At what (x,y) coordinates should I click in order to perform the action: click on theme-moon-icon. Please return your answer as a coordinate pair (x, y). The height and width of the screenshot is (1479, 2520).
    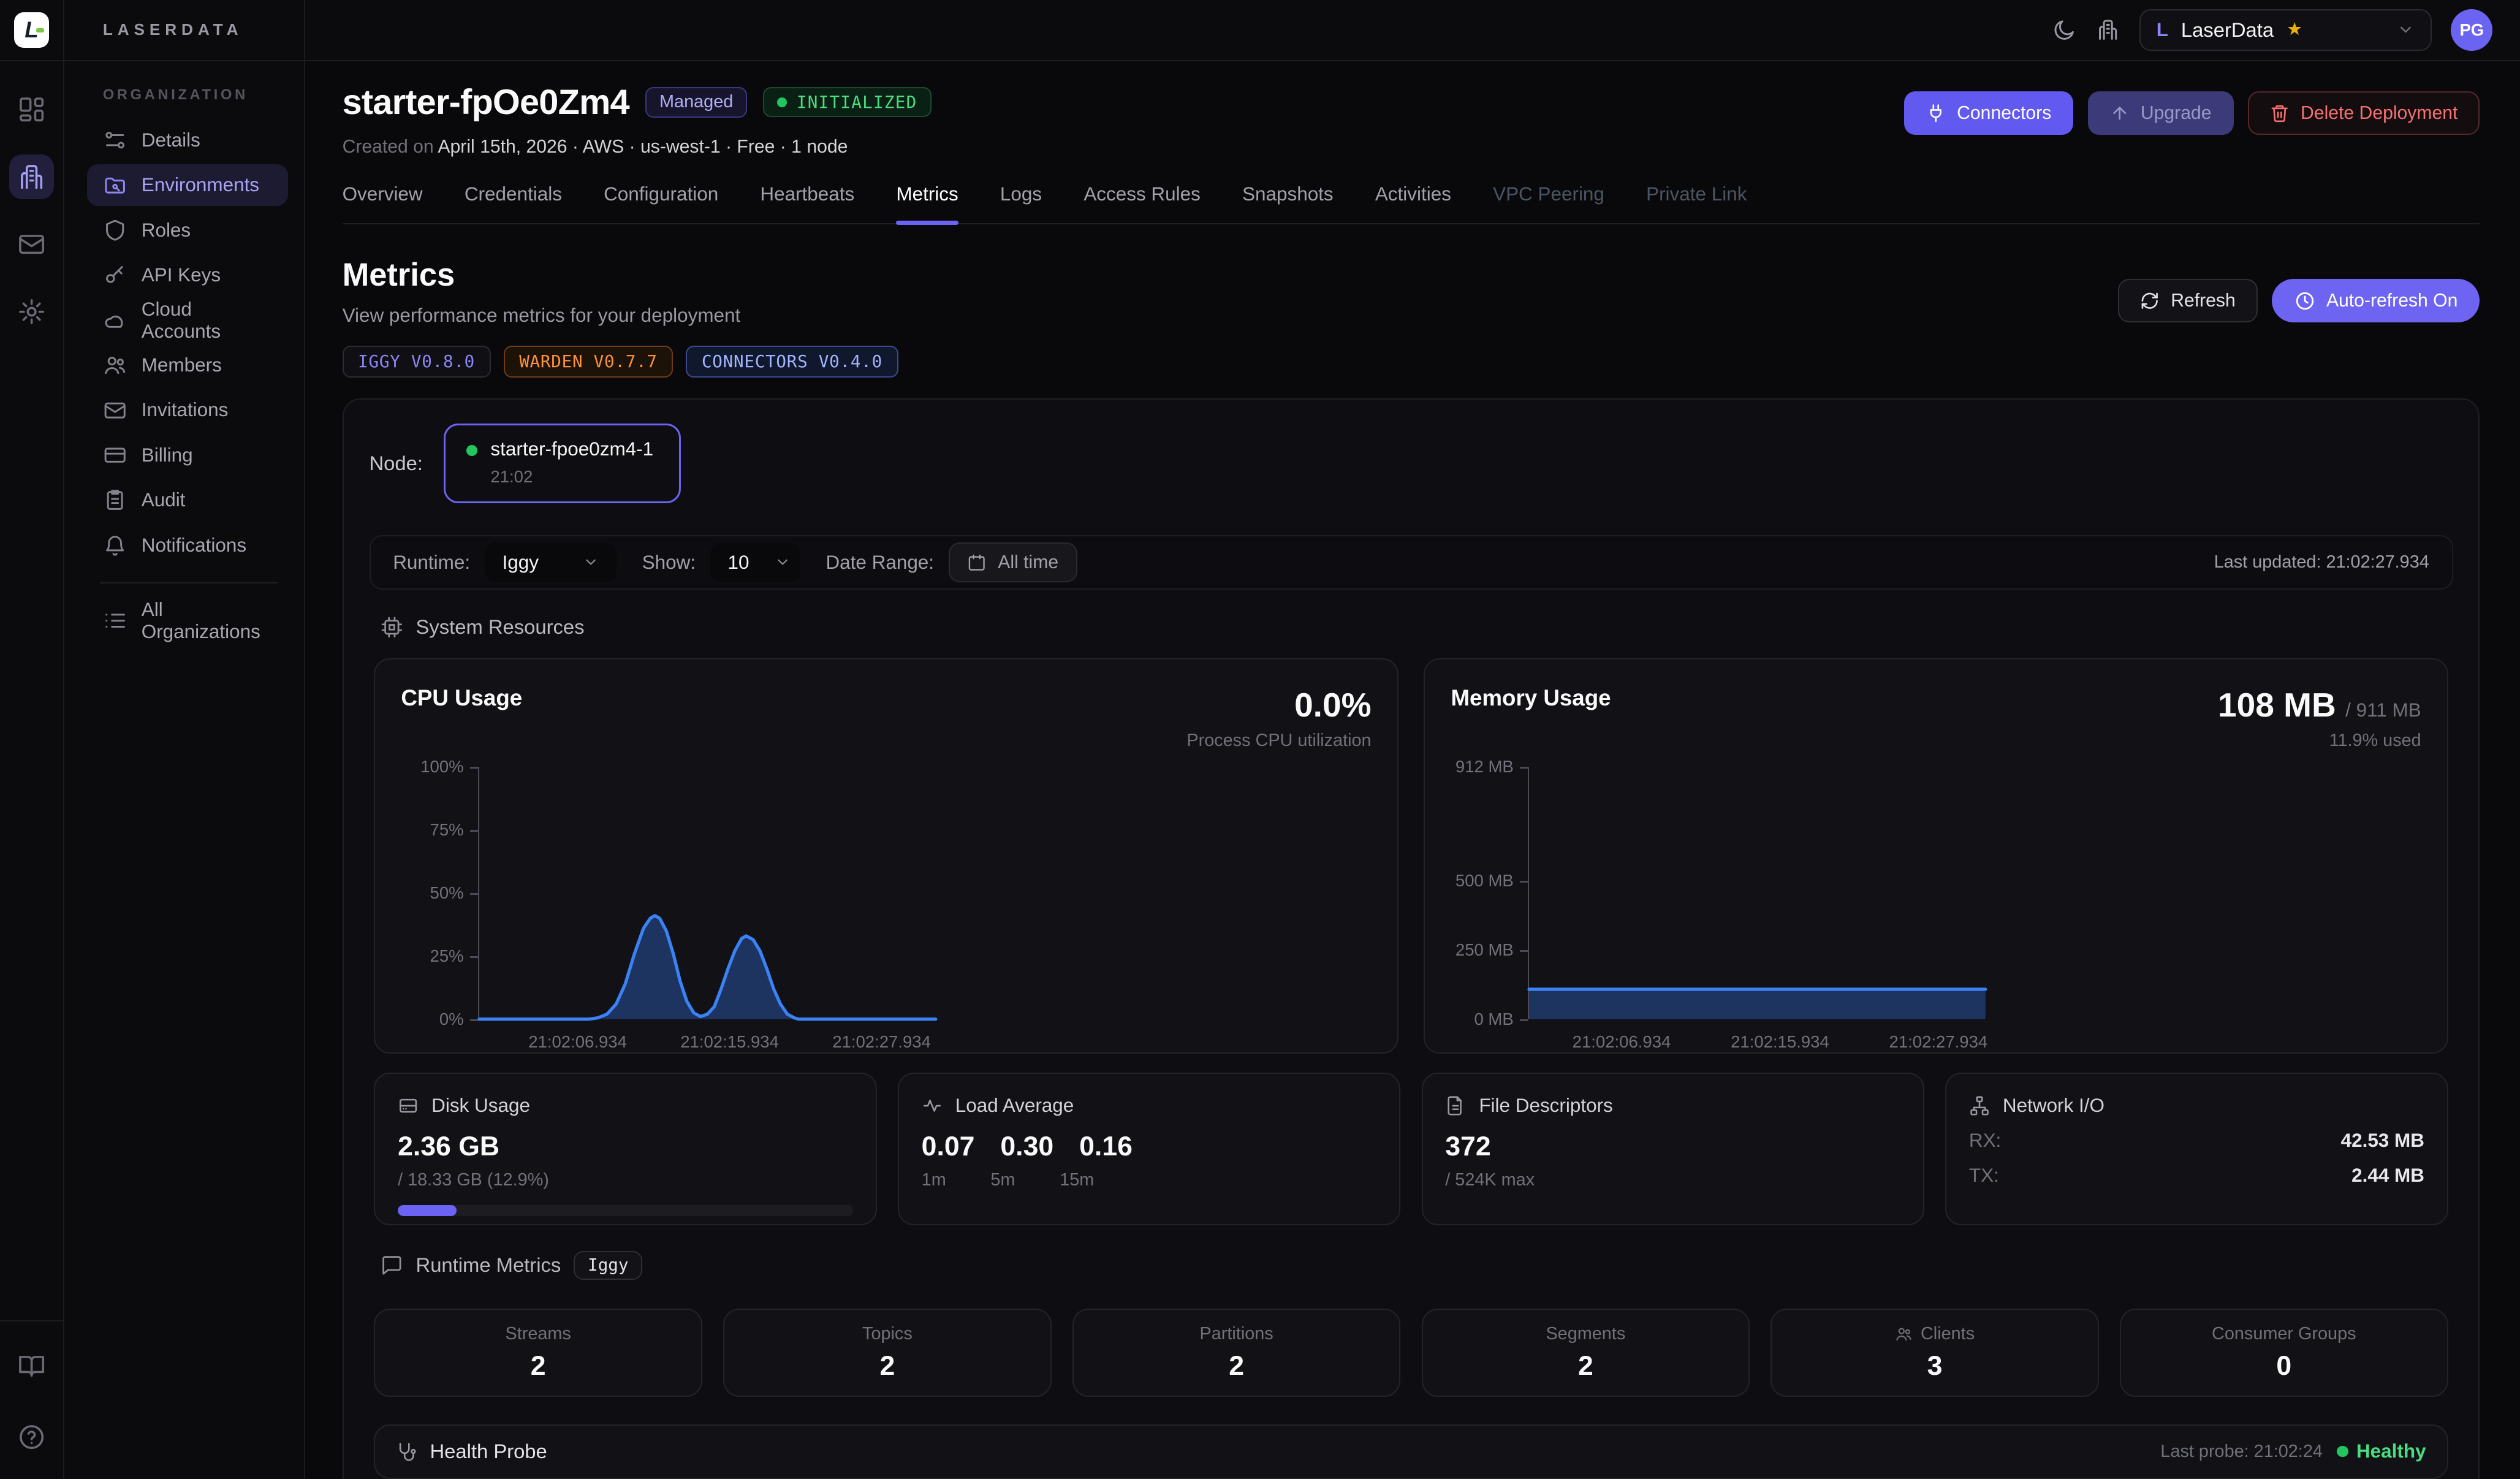
    Looking at the image, I should click on (2064, 30).